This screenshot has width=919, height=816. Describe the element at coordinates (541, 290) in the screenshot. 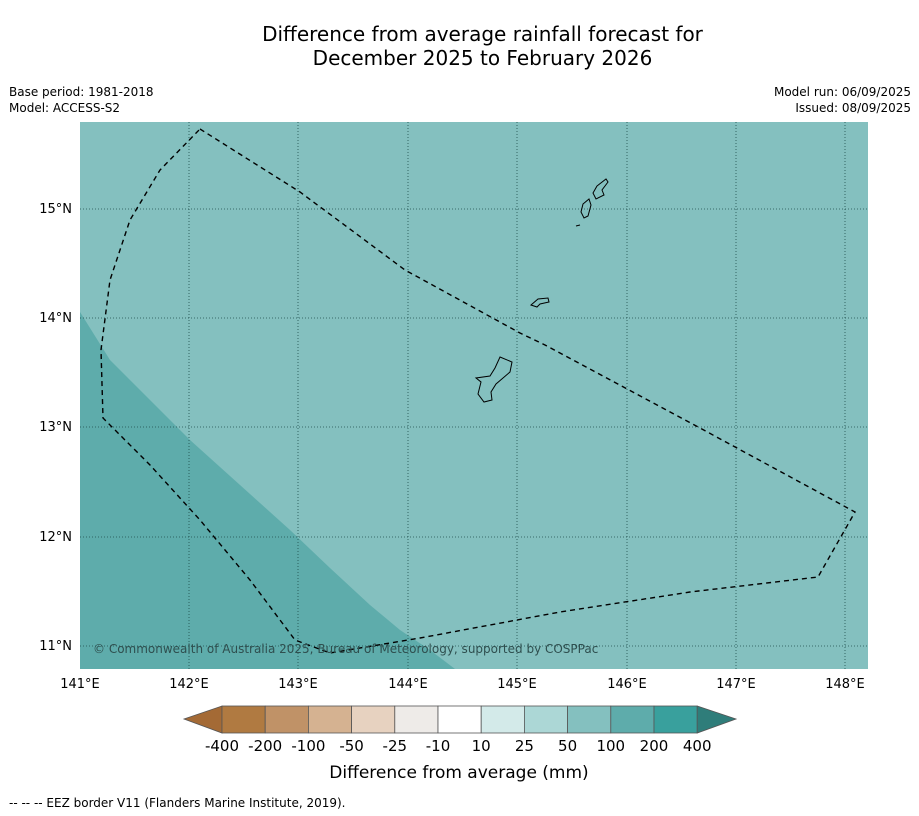

I see `islands` at that location.